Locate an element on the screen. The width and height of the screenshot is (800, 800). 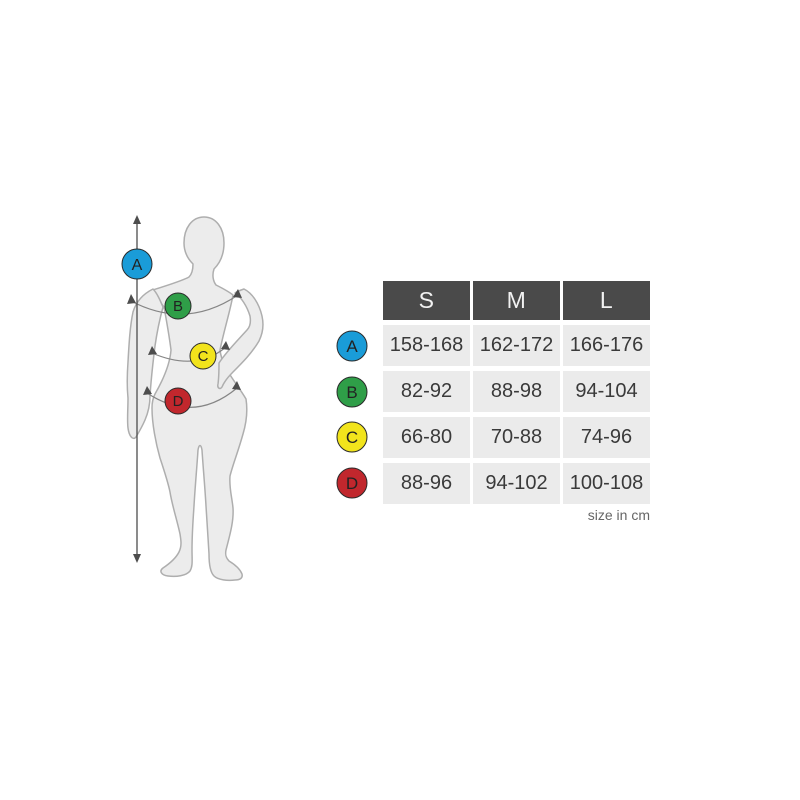
cell-bust-m: 88-98 is located at coordinates (516, 391).